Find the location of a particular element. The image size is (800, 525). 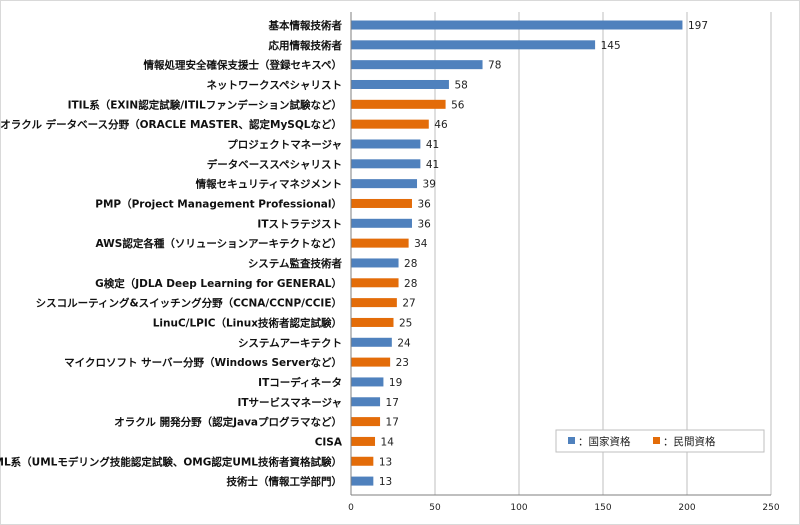

value-label: 58 is located at coordinates (460, 85).